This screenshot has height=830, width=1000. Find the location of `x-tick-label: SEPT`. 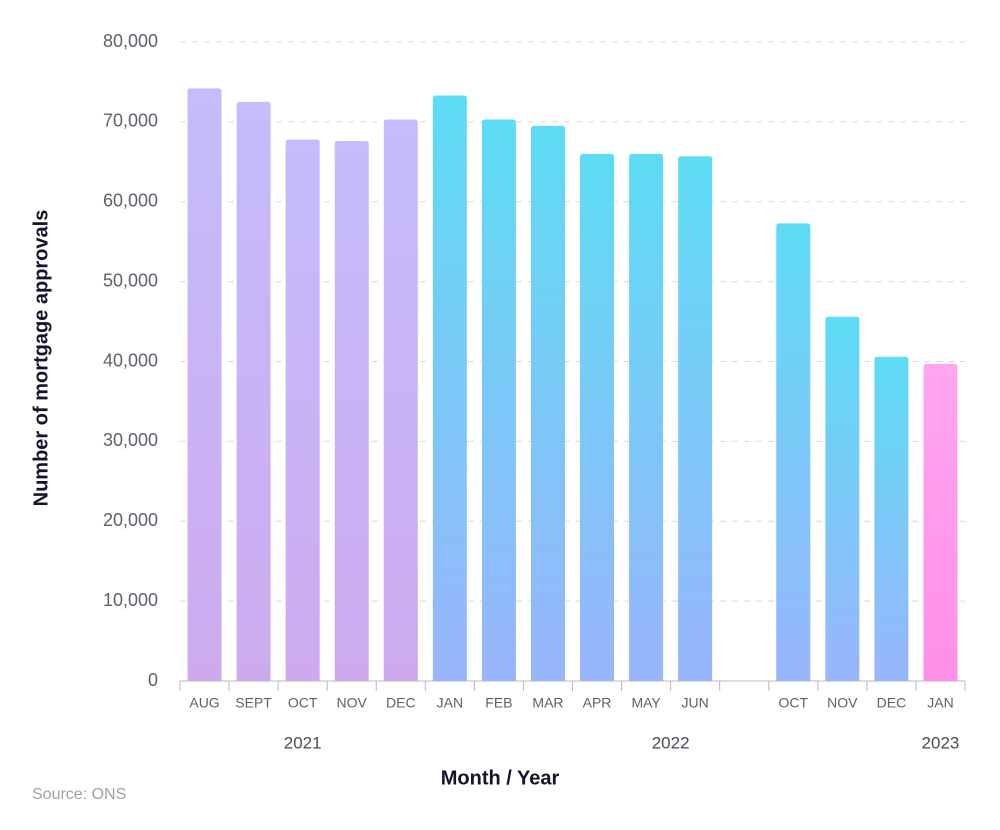

x-tick-label: SEPT is located at coordinates (253, 703).